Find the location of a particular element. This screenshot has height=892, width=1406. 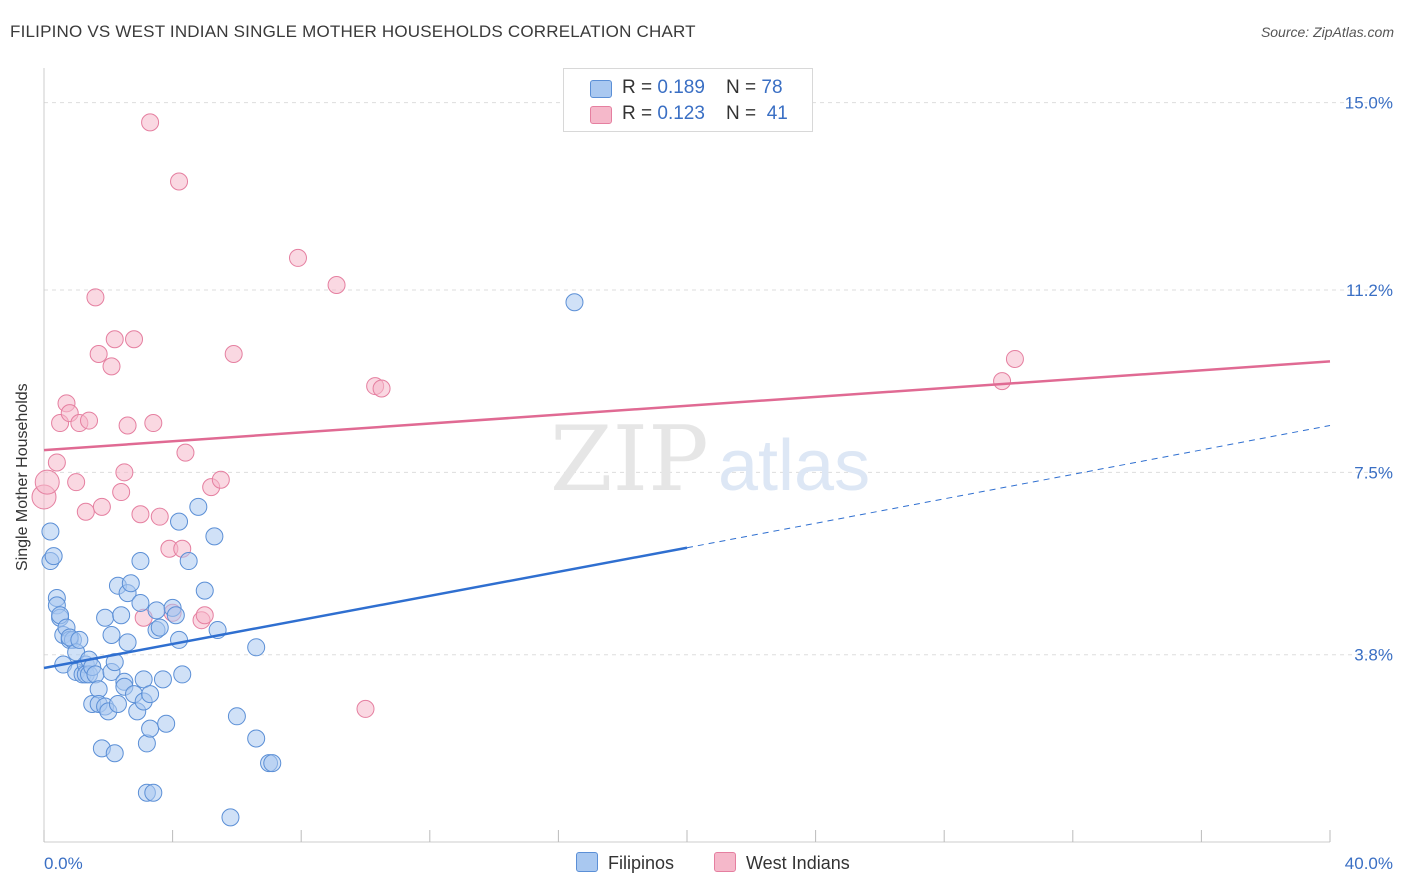

y-tick-label: 15.0% is located at coordinates (1369, 103).